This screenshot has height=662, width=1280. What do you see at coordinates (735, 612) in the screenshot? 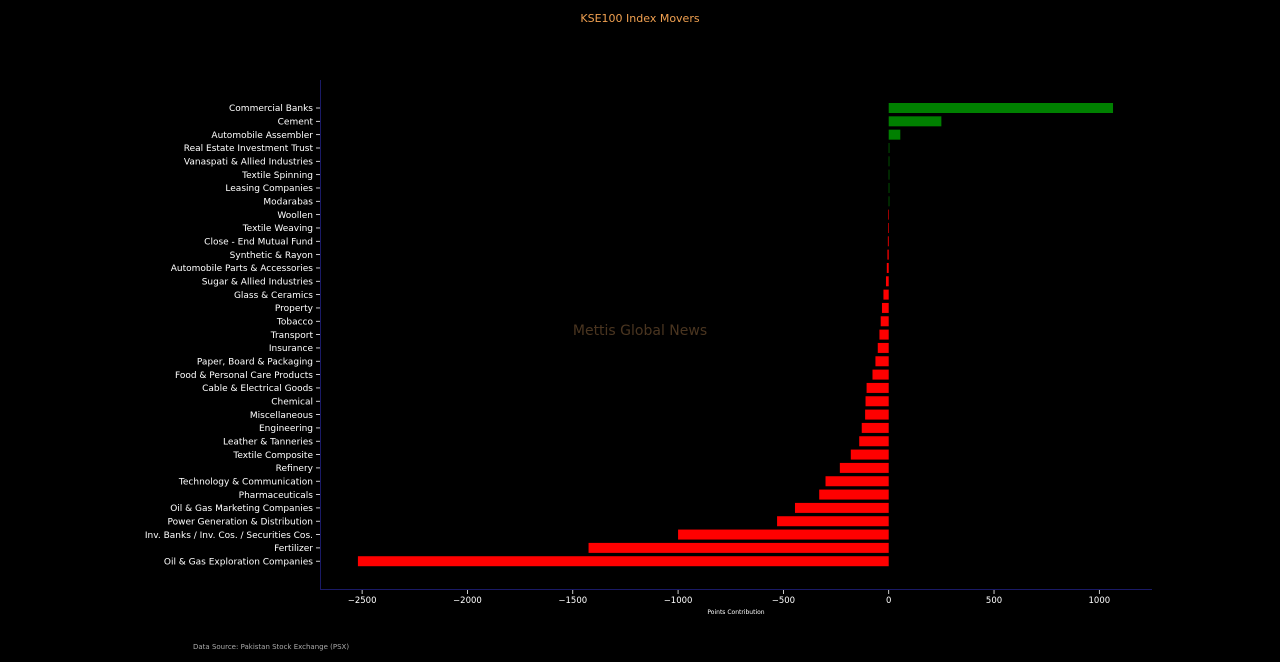
I see `x-axis-label: Points Contribution` at bounding box center [735, 612].